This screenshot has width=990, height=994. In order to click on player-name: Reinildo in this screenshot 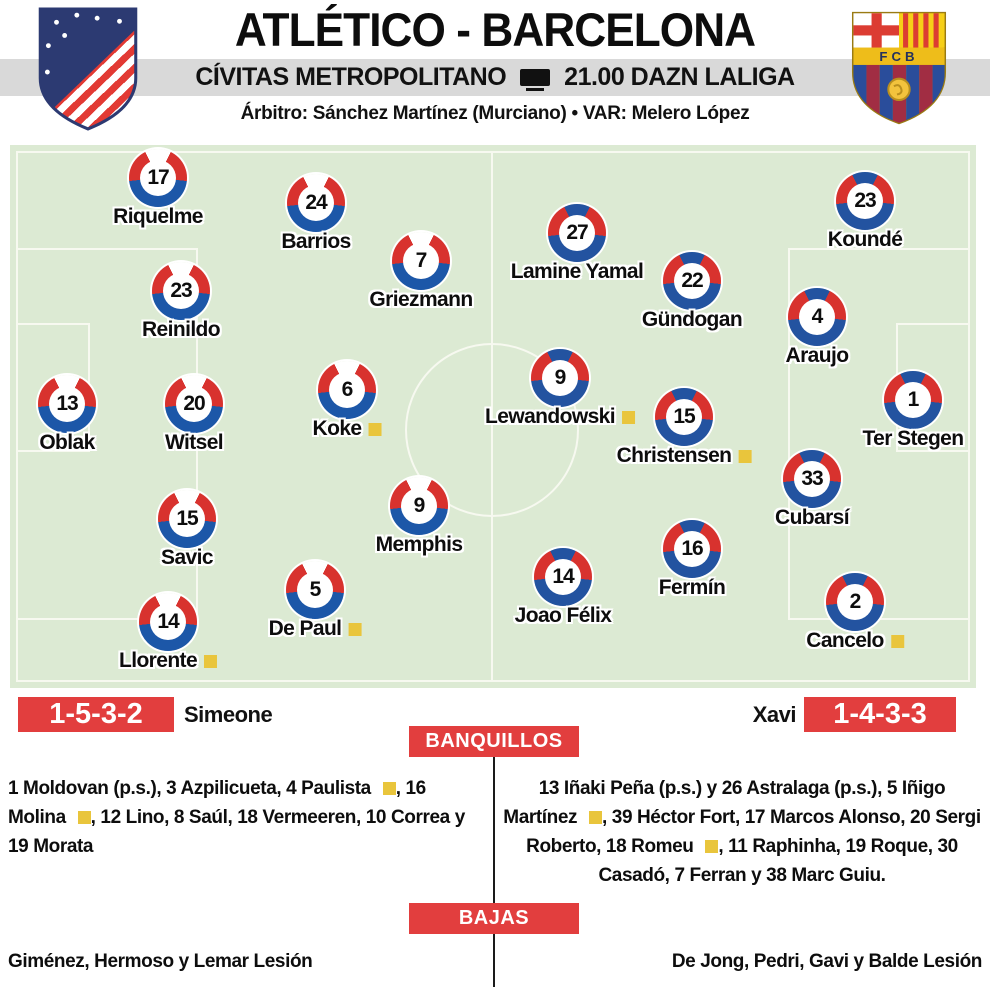, I will do `click(181, 329)`.